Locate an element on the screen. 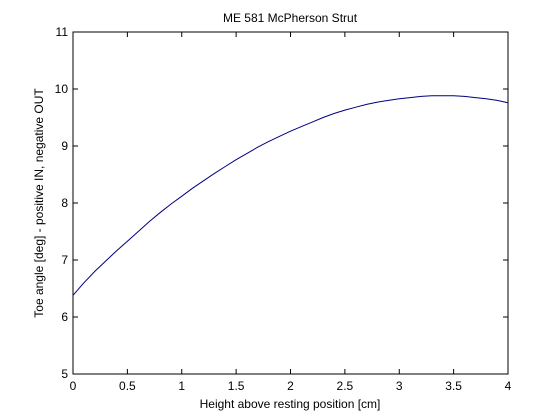 The width and height of the screenshot is (560, 420). x-tick-label: 1.5 is located at coordinates (236, 386).